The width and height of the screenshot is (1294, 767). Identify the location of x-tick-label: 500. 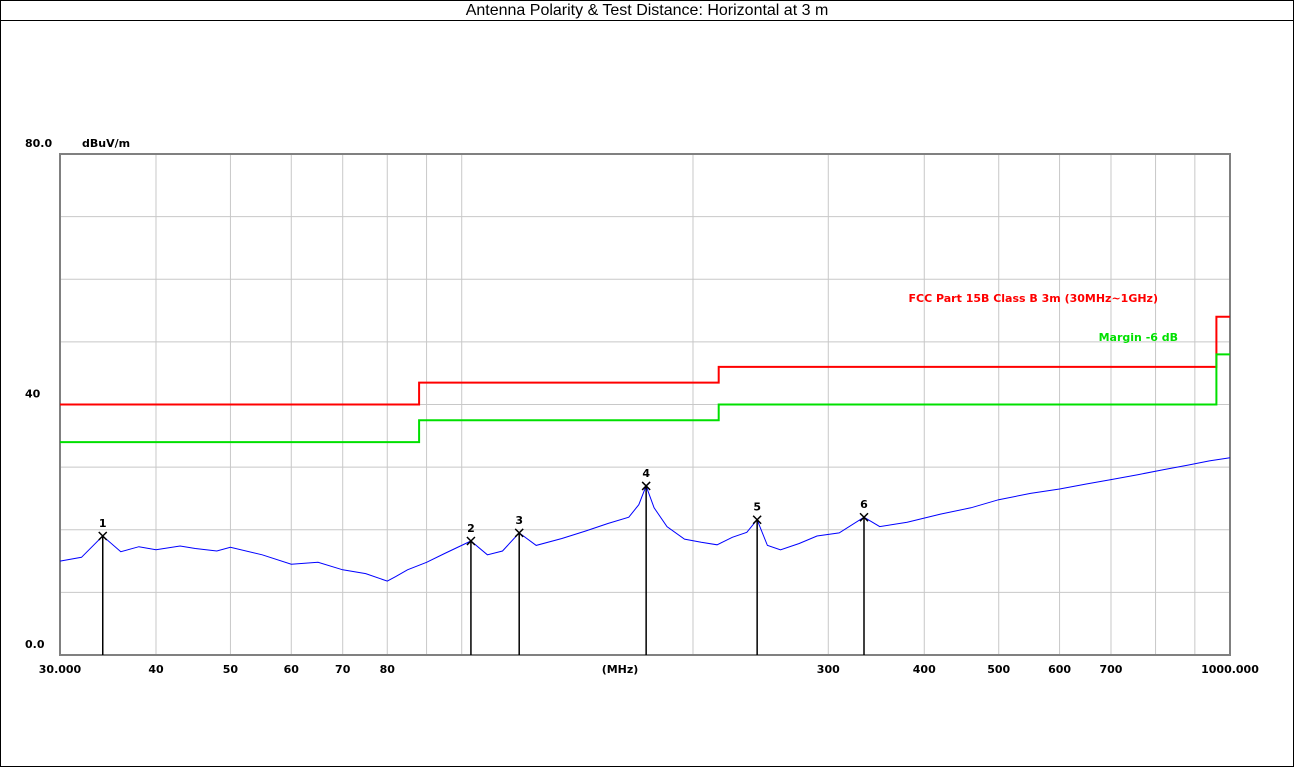
(998, 669).